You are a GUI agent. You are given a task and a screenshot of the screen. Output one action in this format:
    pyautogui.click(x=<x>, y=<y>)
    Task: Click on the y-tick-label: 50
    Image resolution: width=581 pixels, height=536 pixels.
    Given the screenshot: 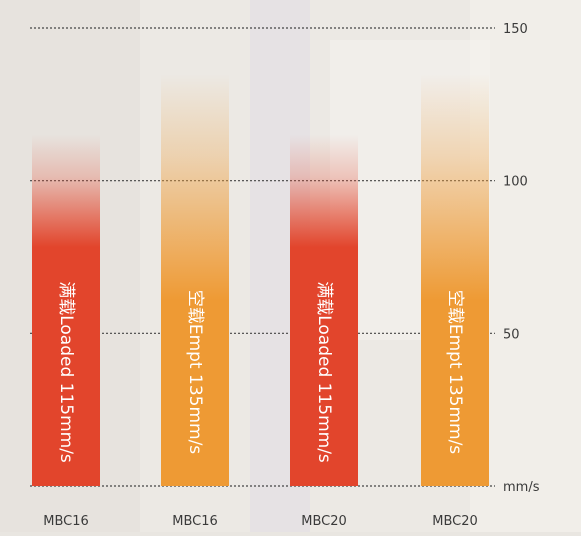 What is the action you would take?
    pyautogui.click(x=511, y=334)
    